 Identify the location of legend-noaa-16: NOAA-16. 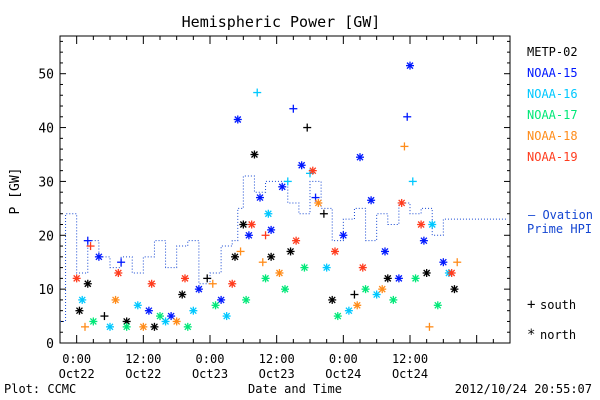
(552, 94).